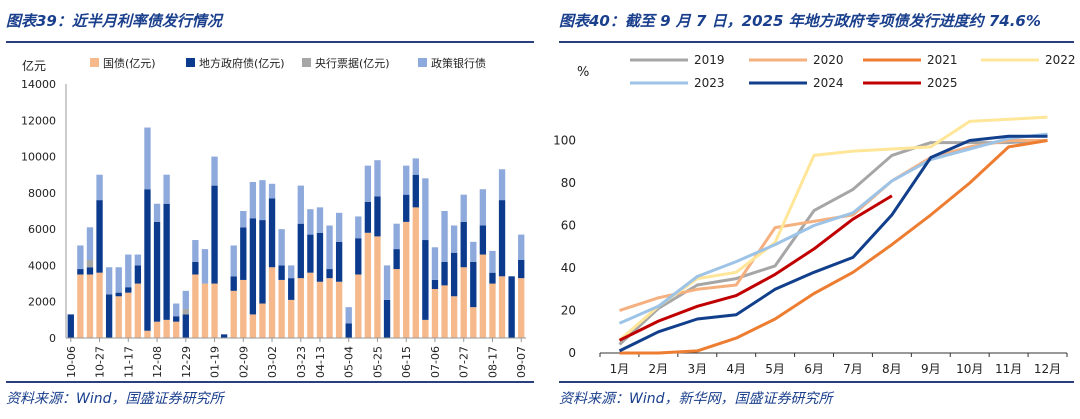 The width and height of the screenshot is (1080, 419). What do you see at coordinates (215, 362) in the screenshot?
I see `x-tick-label: 01-19` at bounding box center [215, 362].